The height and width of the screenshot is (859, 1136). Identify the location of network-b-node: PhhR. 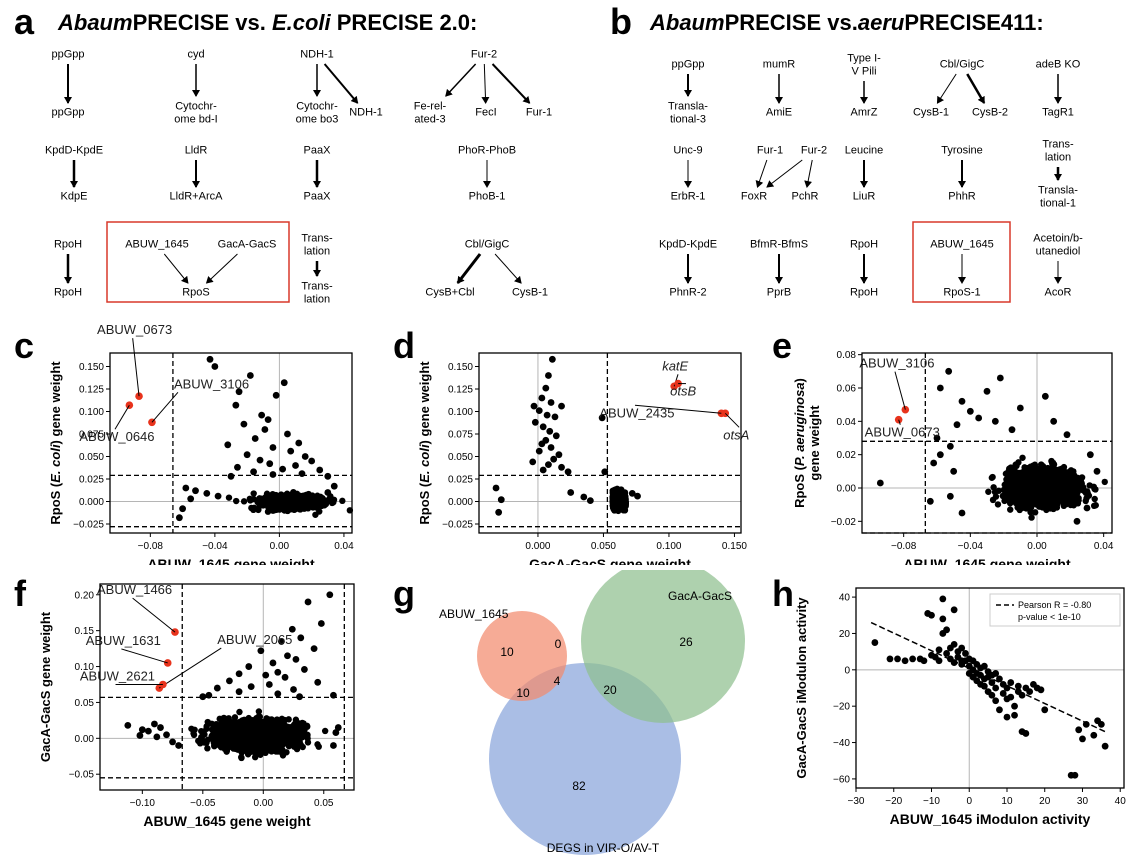
(962, 196).